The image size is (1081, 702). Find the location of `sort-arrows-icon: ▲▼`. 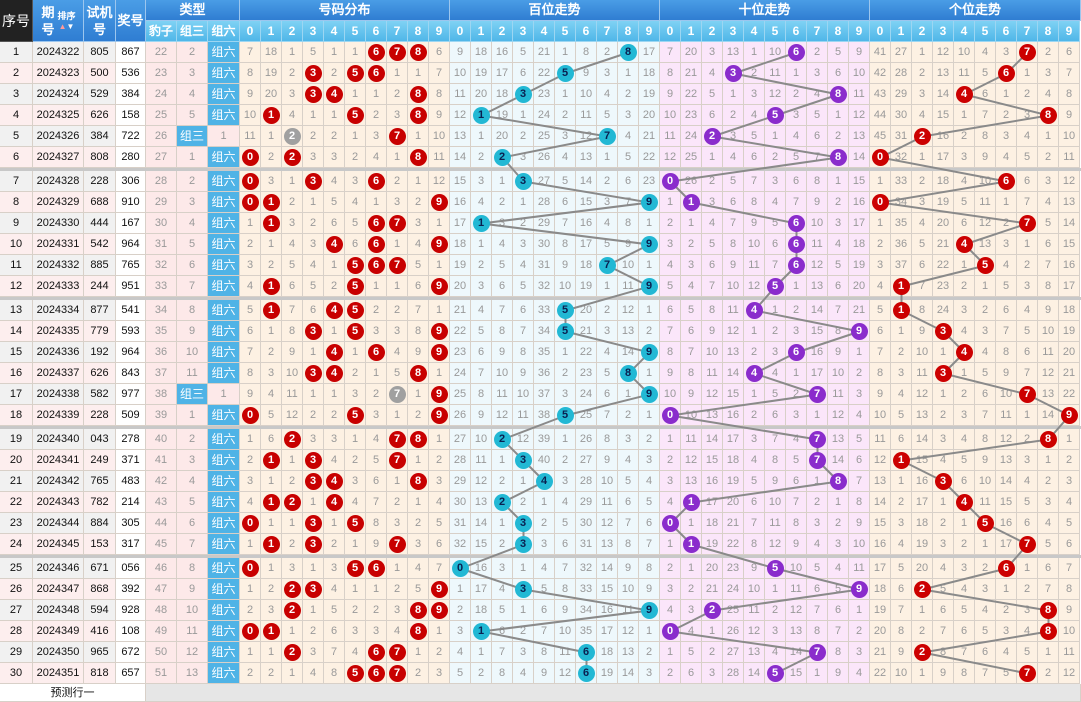

sort-arrows-icon: ▲▼ is located at coordinates (66, 26).